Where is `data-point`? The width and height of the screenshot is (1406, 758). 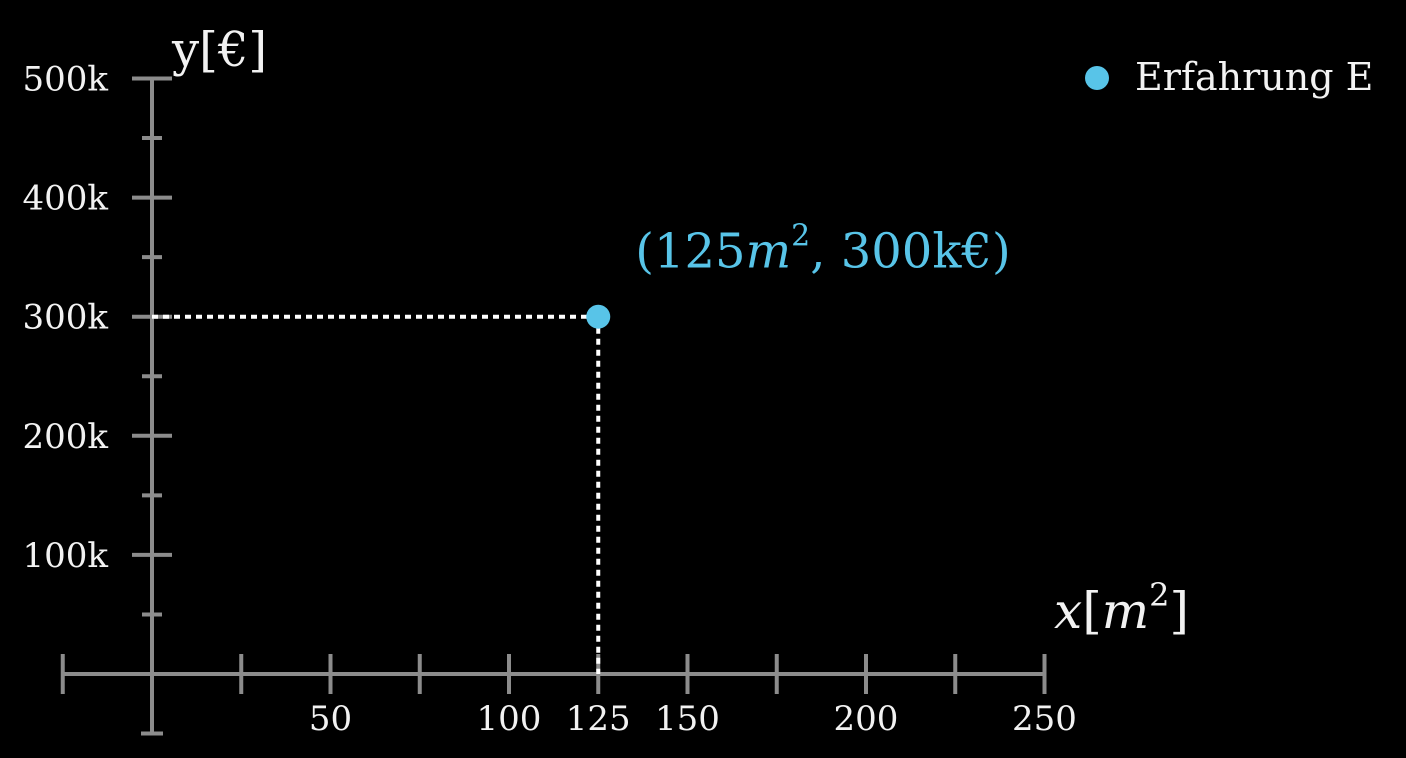
data-point is located at coordinates (598, 316).